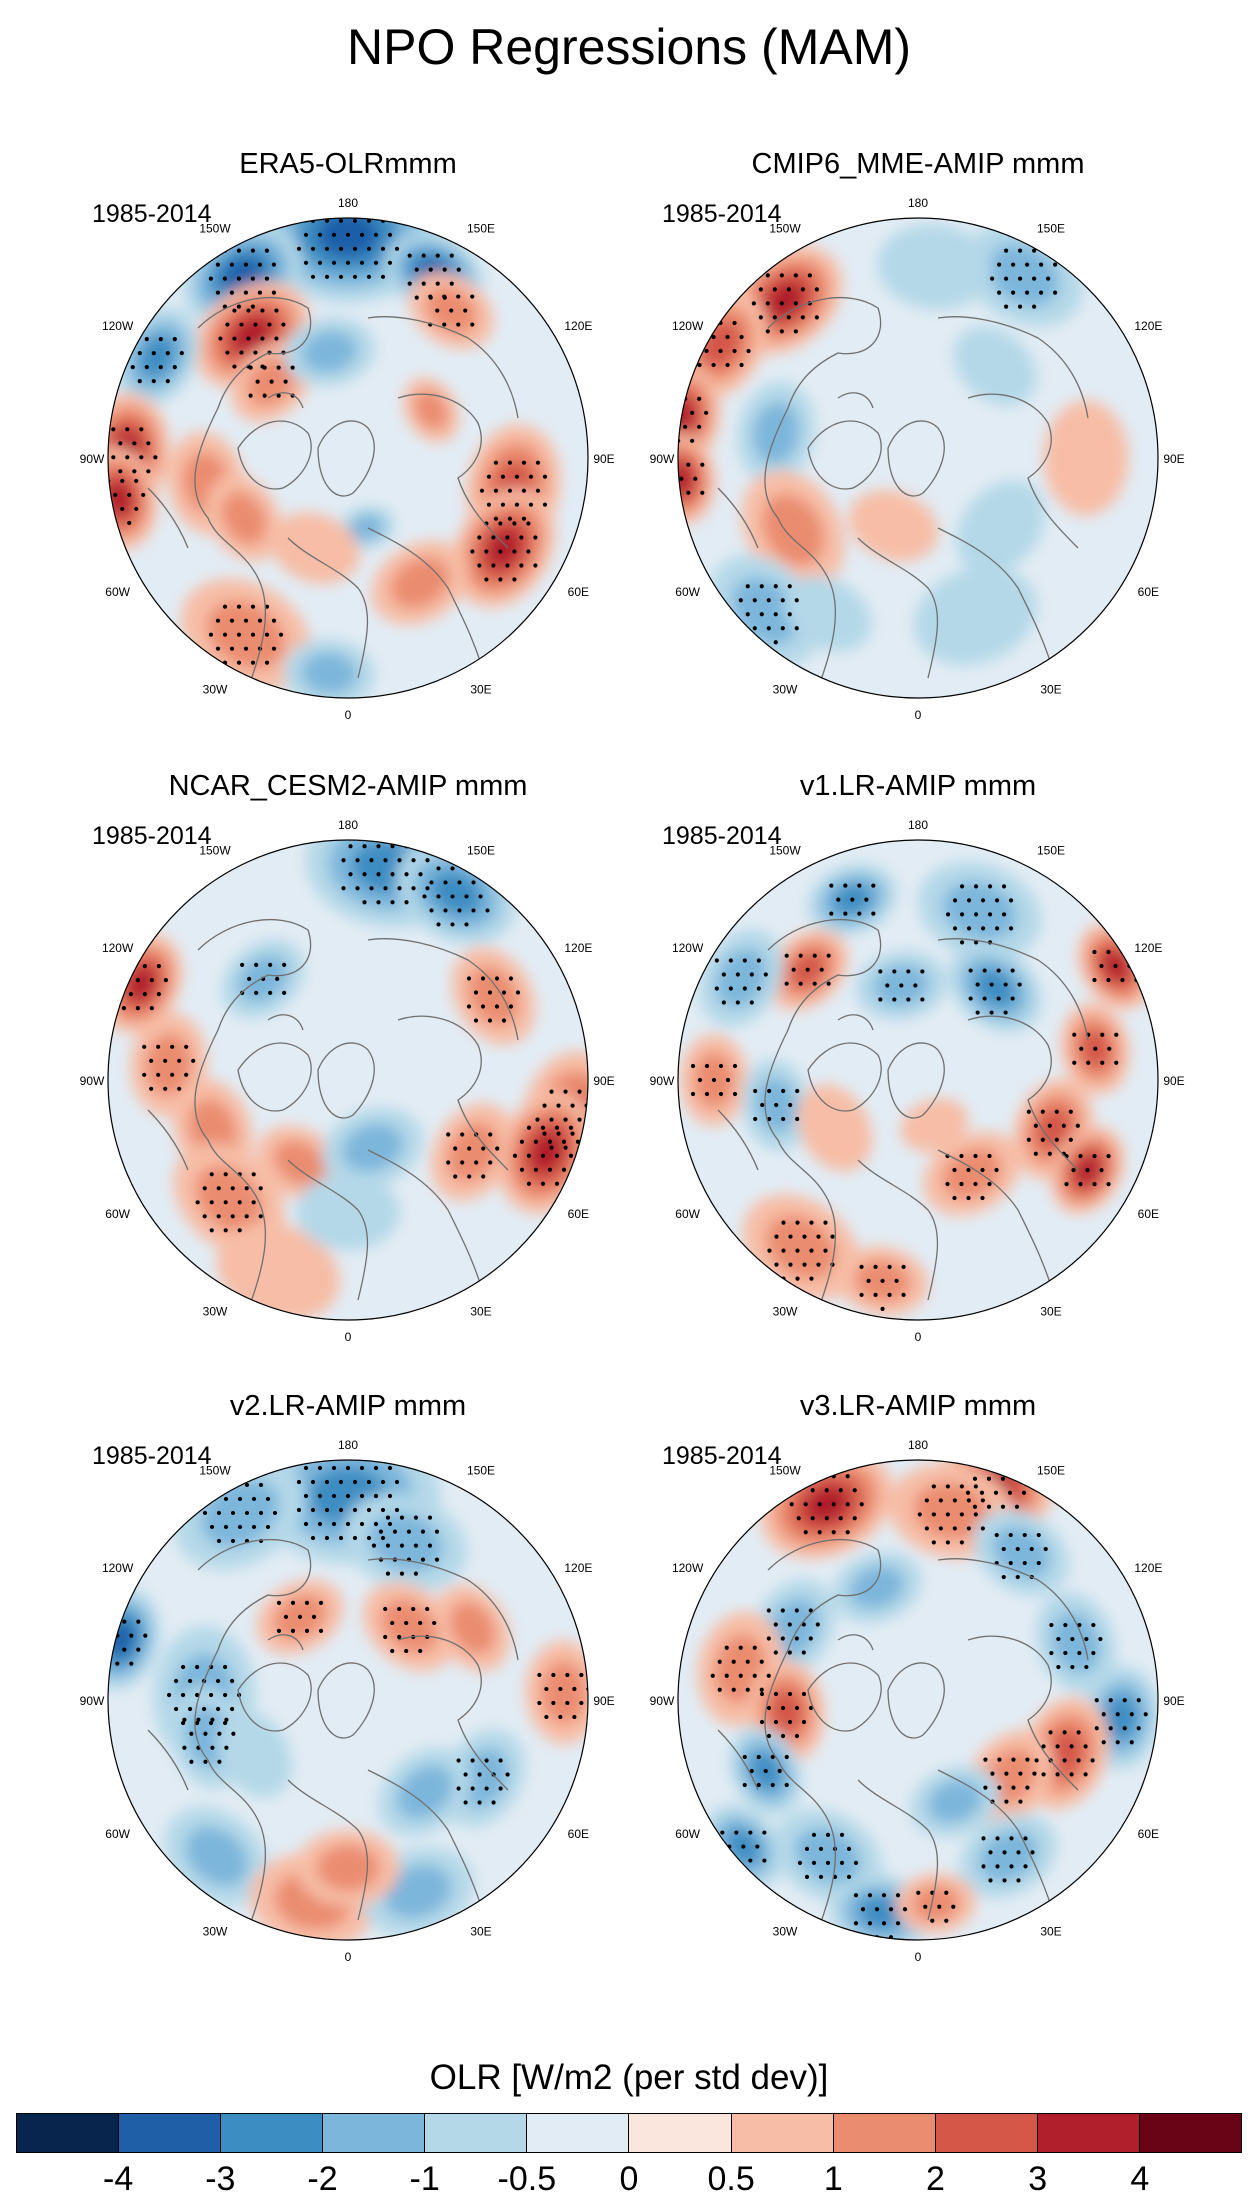 The height and width of the screenshot is (2212, 1258). I want to click on lon-label: 150W, so click(785, 1471).